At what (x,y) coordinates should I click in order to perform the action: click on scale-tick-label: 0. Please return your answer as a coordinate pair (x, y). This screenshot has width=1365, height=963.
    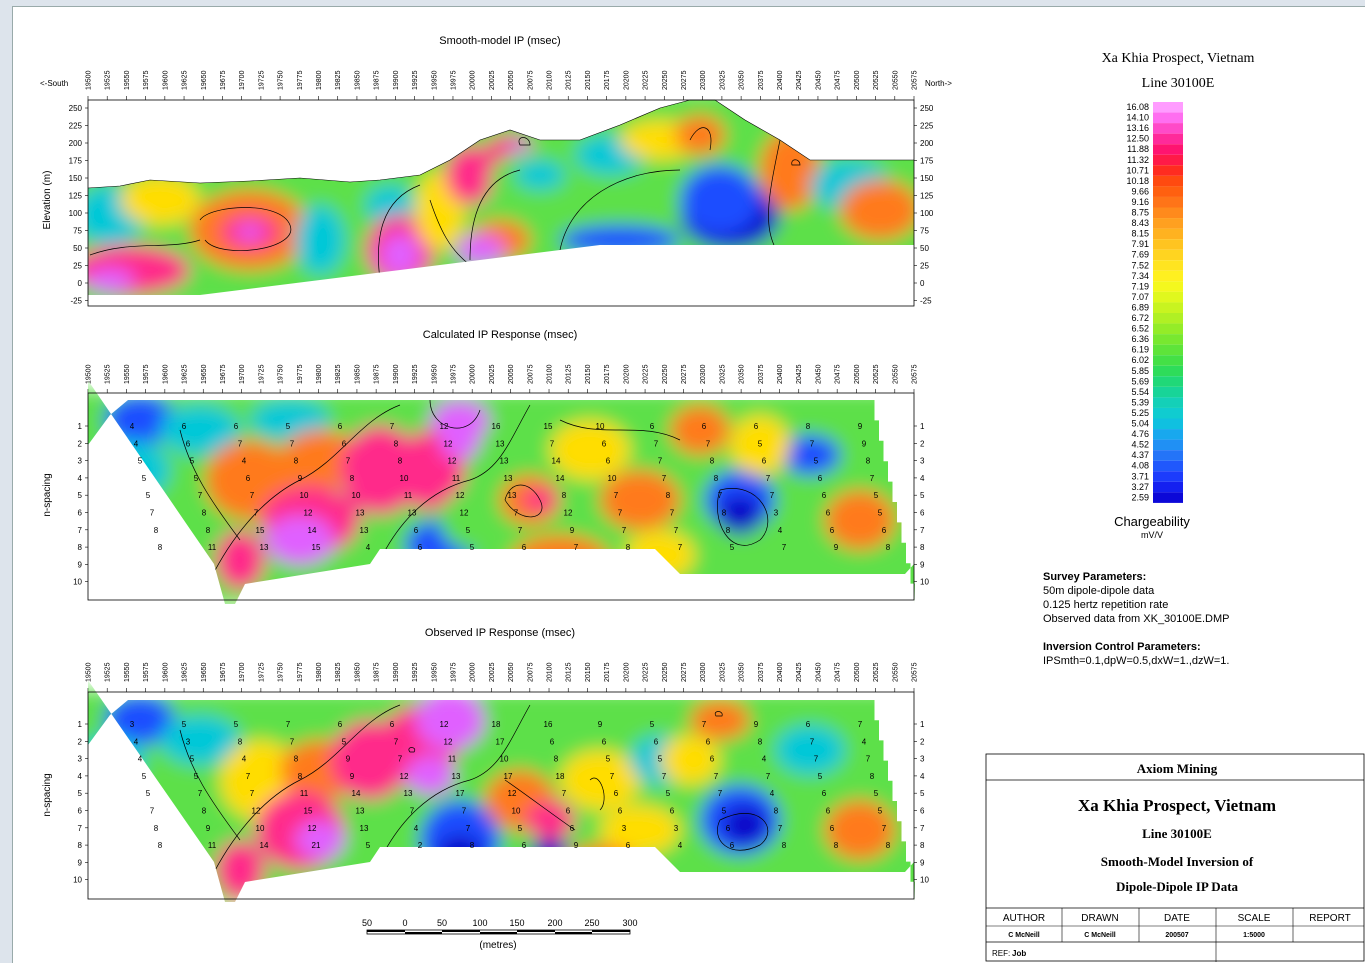
    Looking at the image, I should click on (404, 923).